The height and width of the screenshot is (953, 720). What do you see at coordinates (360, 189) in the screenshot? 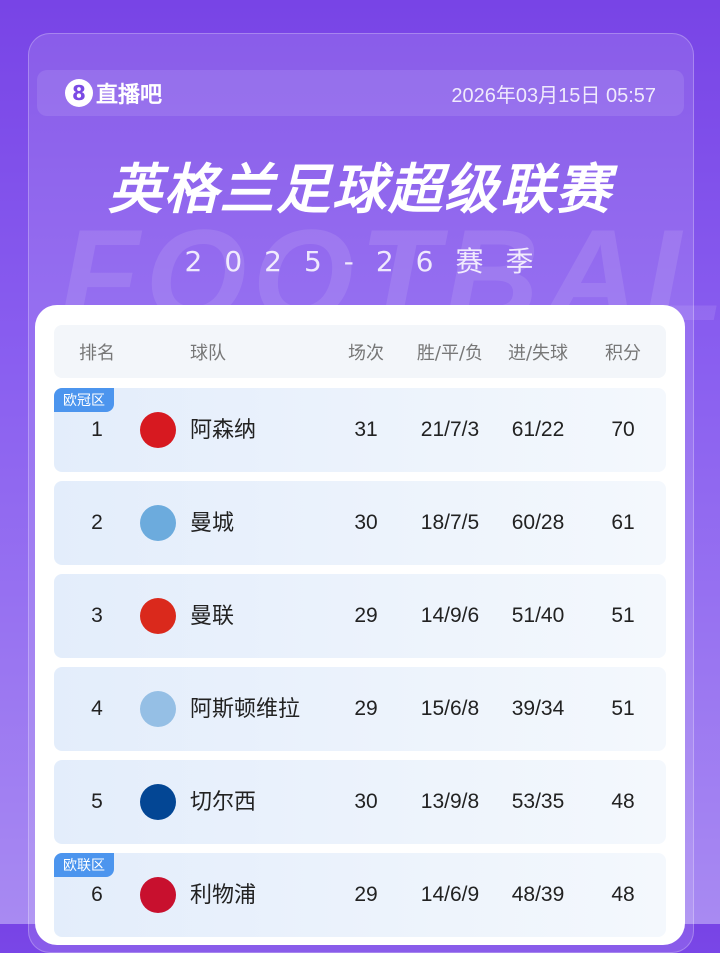
I see `page-title: 英格兰足球超级联赛` at bounding box center [360, 189].